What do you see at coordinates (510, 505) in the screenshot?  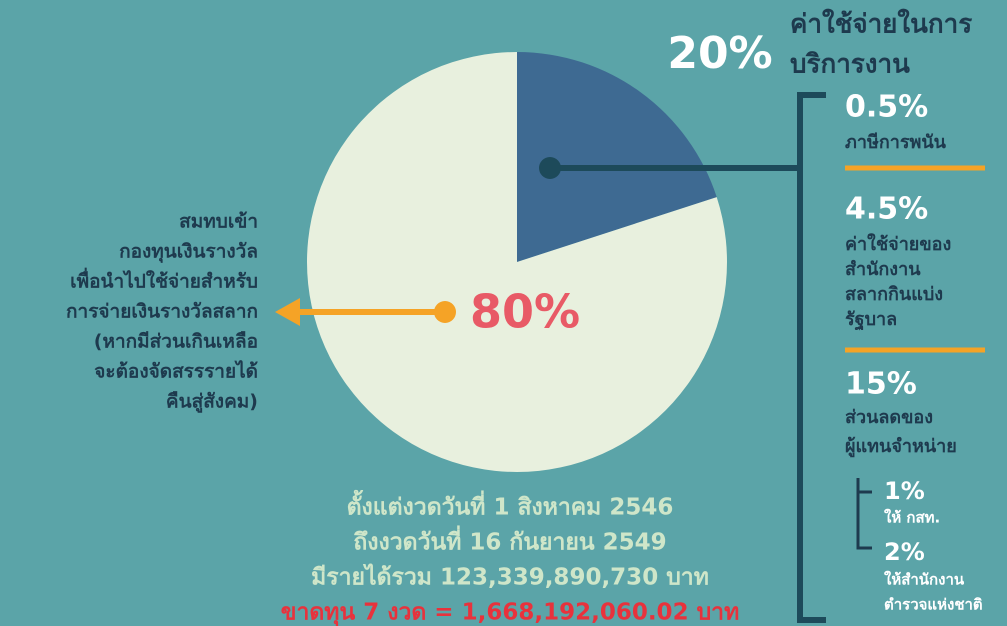 I see `note: ตั้งแต่งวดวันที่ 1 สิงหาคม 2546` at bounding box center [510, 505].